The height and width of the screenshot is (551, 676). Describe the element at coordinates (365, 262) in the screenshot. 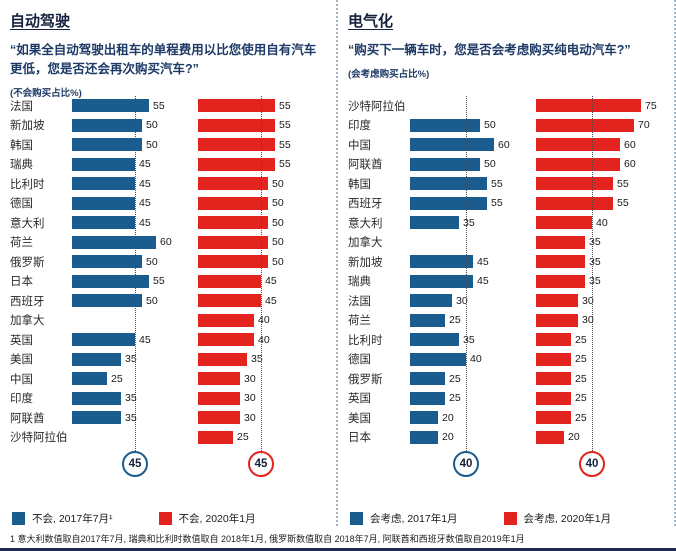

I see `country-label: 新加坡` at that location.